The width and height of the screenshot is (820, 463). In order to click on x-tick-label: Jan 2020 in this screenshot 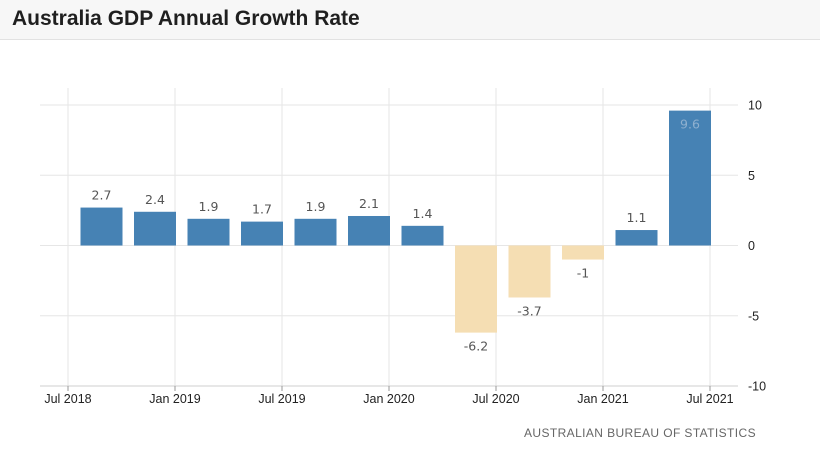, I will do `click(388, 399)`.